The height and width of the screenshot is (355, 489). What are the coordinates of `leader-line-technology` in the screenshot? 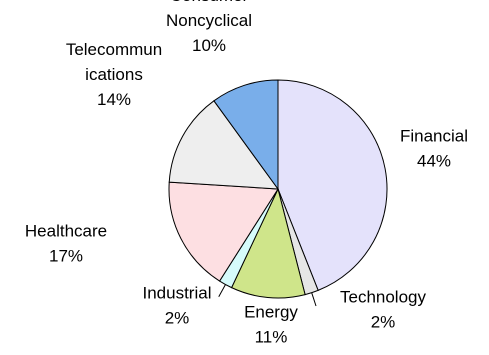 It's located at (314, 299).